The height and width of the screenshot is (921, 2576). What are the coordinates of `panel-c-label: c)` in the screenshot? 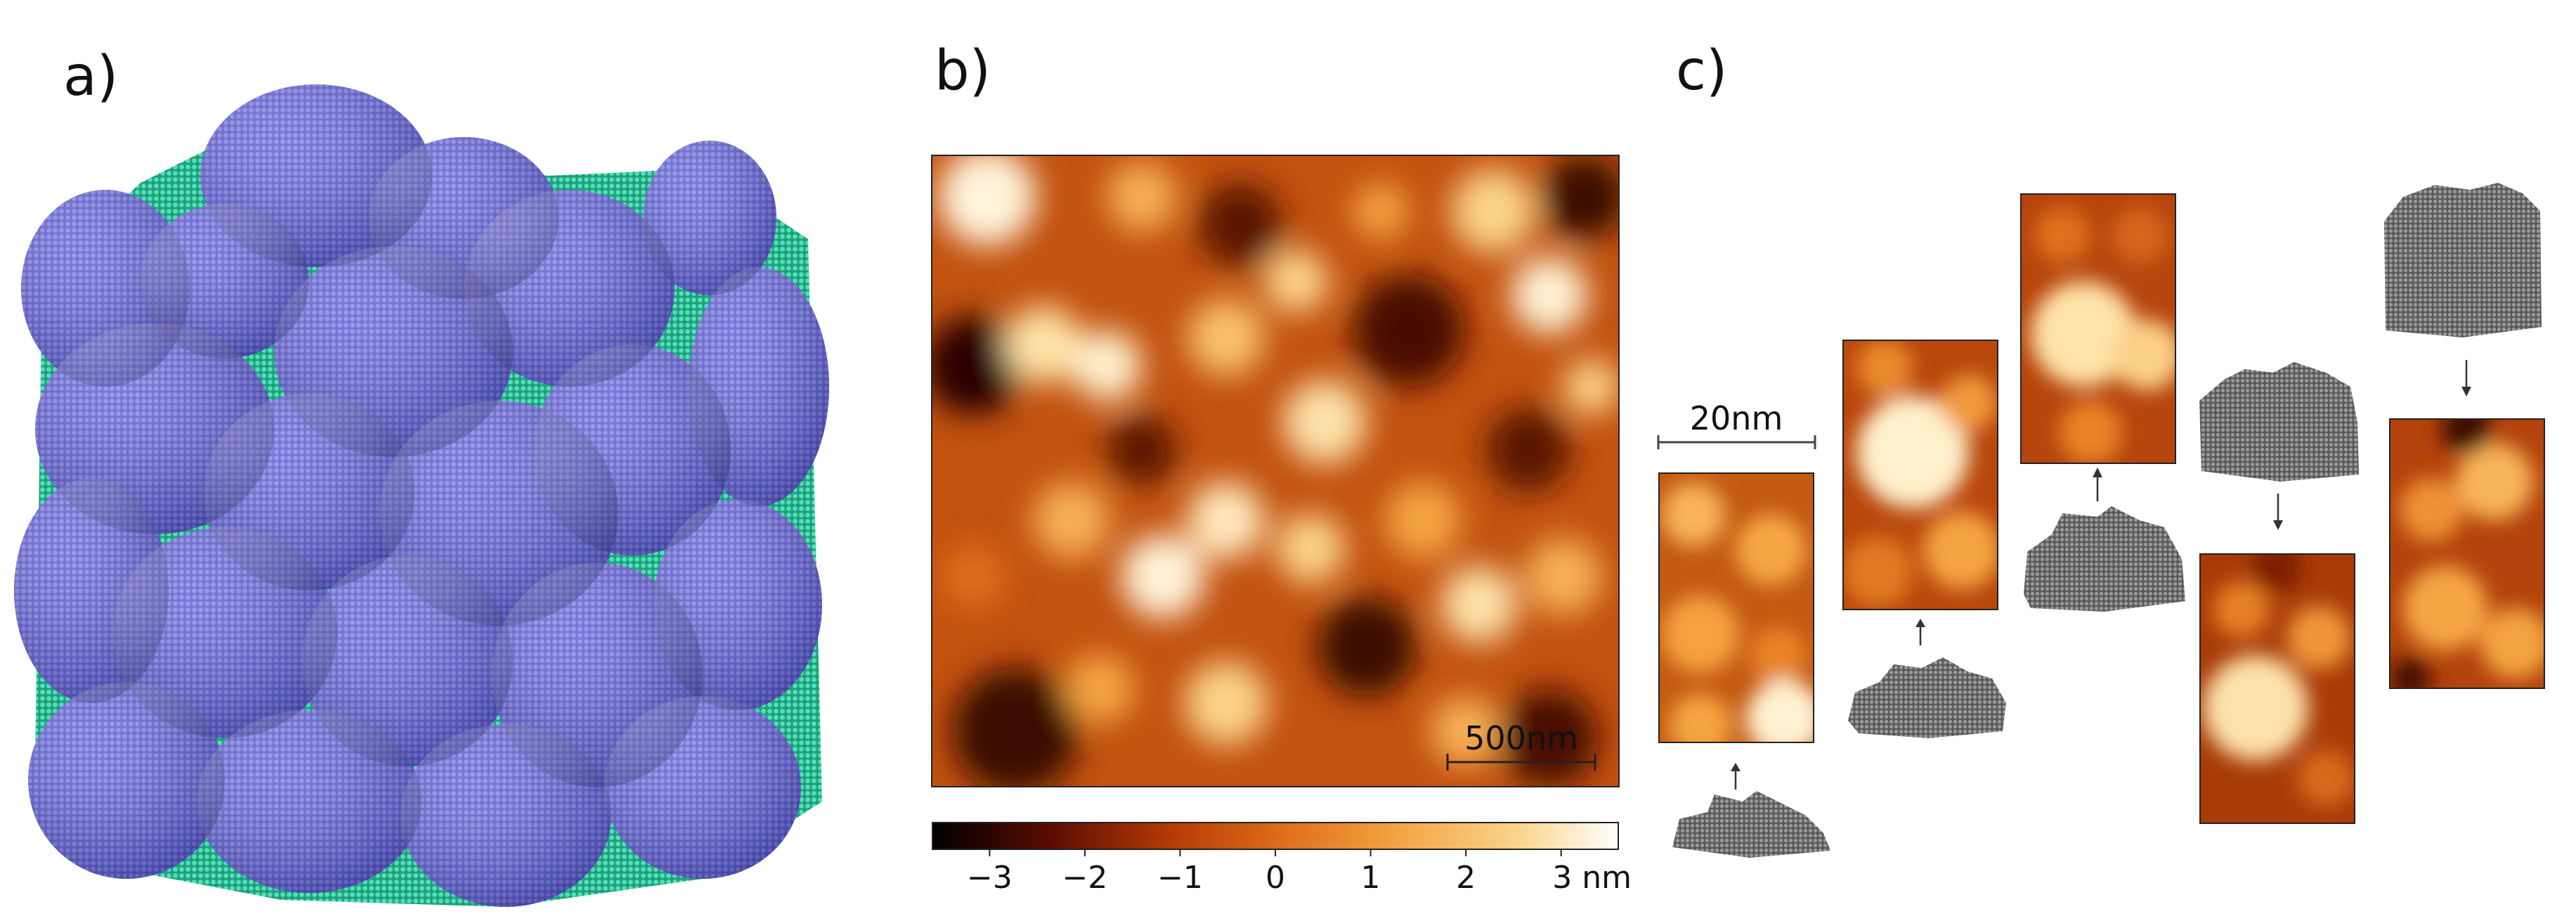 It's located at (1702, 71).